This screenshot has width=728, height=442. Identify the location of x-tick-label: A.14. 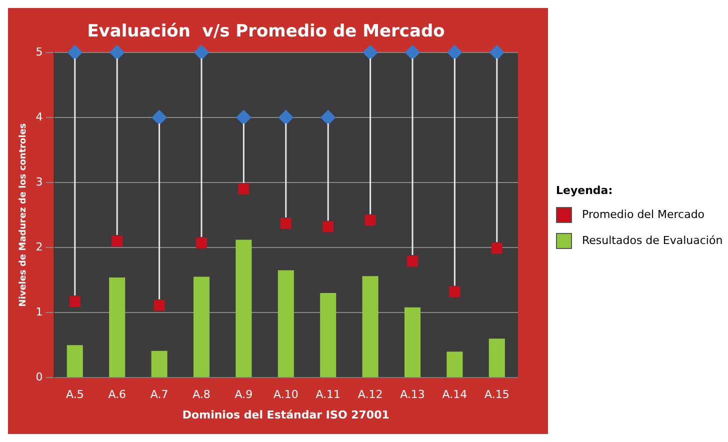
(455, 395).